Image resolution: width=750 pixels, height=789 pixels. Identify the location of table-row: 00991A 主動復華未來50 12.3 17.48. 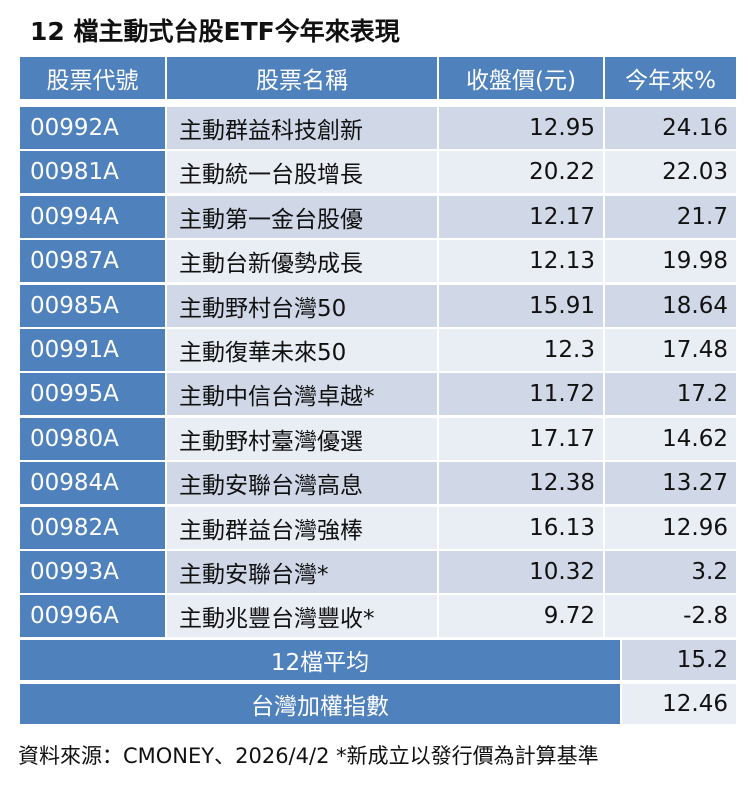
(378, 349).